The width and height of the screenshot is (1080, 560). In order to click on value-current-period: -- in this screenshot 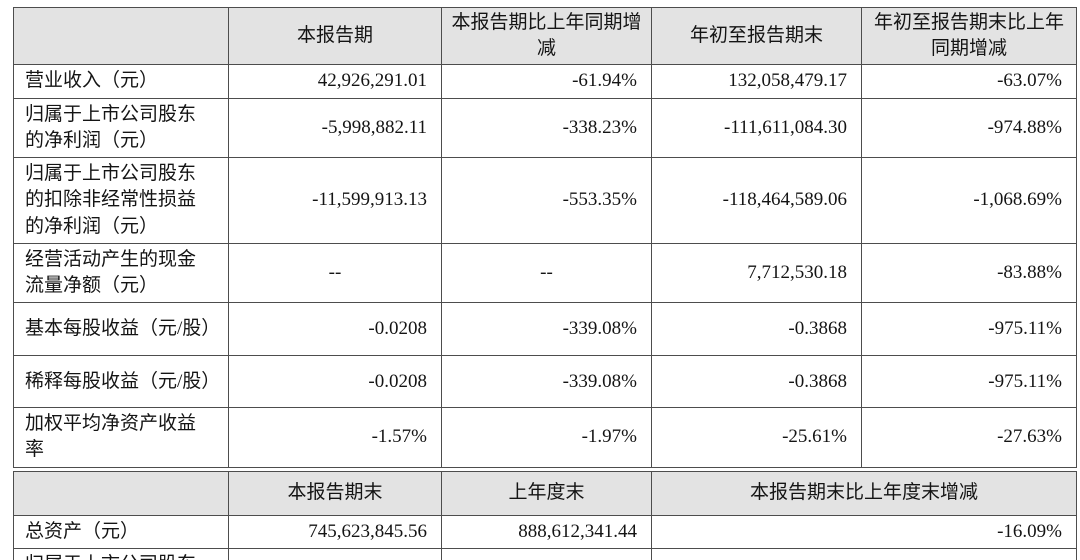, I will do `click(335, 273)`.